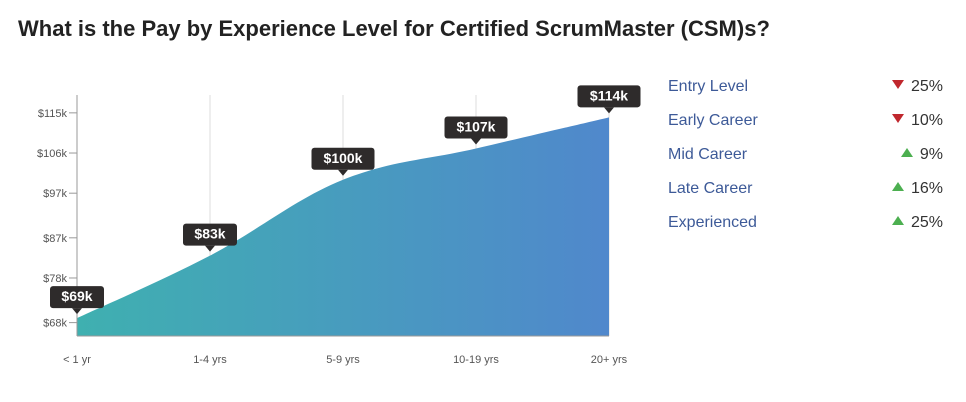 The height and width of the screenshot is (402, 966). Describe the element at coordinates (343, 360) in the screenshot. I see `x-tick-label: 5-9 yrs` at that location.